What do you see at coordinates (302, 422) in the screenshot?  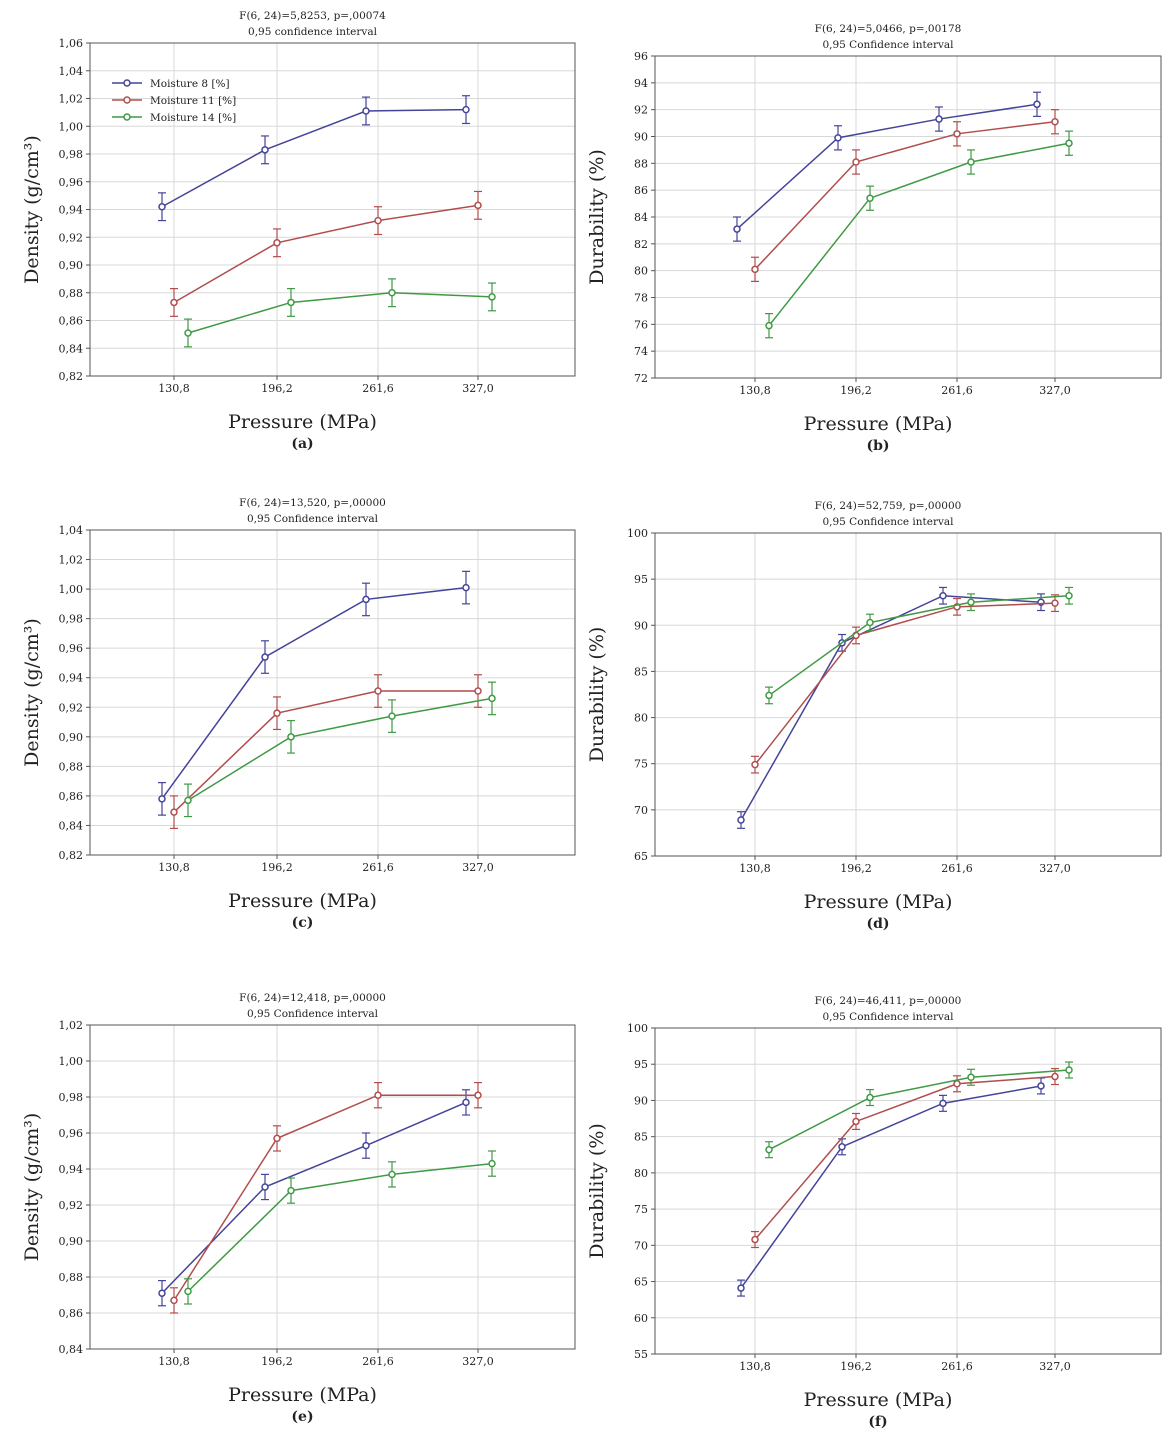 I see `x-axis-label: Pressure (MPa)` at bounding box center [302, 422].